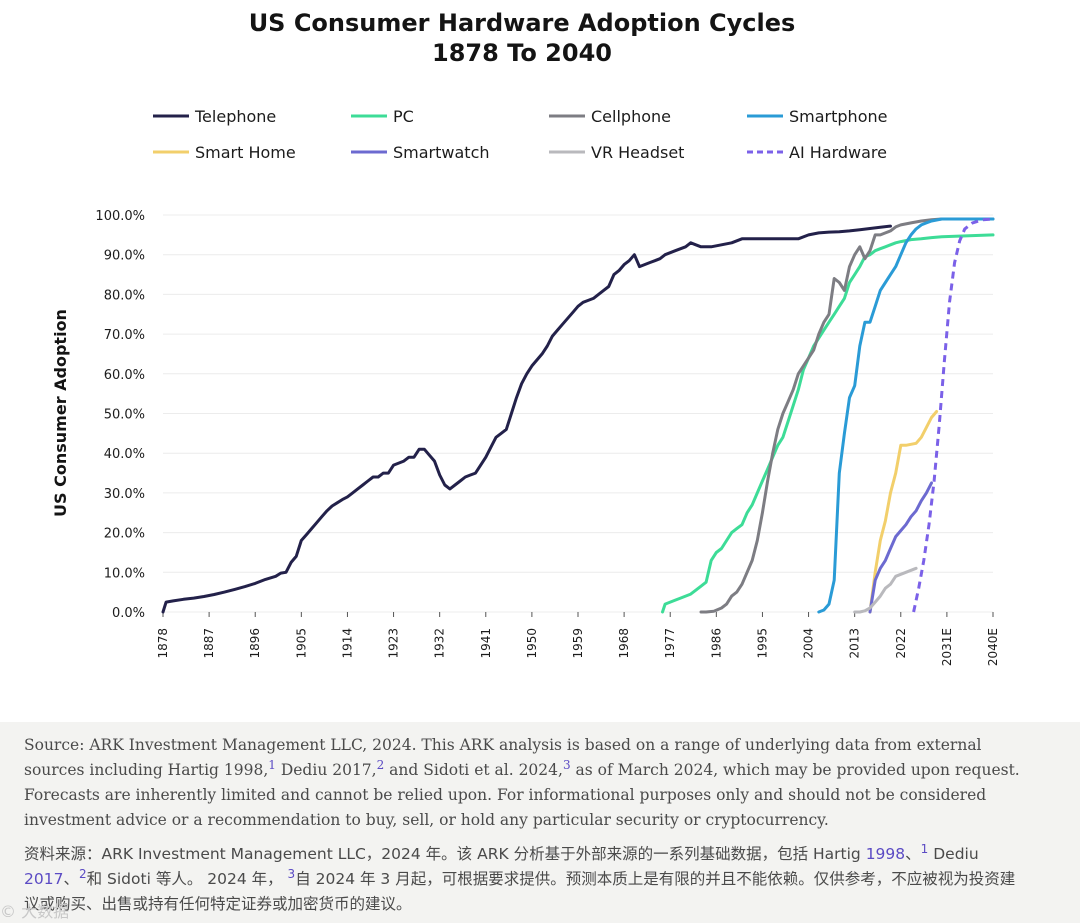 The width and height of the screenshot is (1080, 923). I want to click on series-line-smart-home, so click(903, 512).